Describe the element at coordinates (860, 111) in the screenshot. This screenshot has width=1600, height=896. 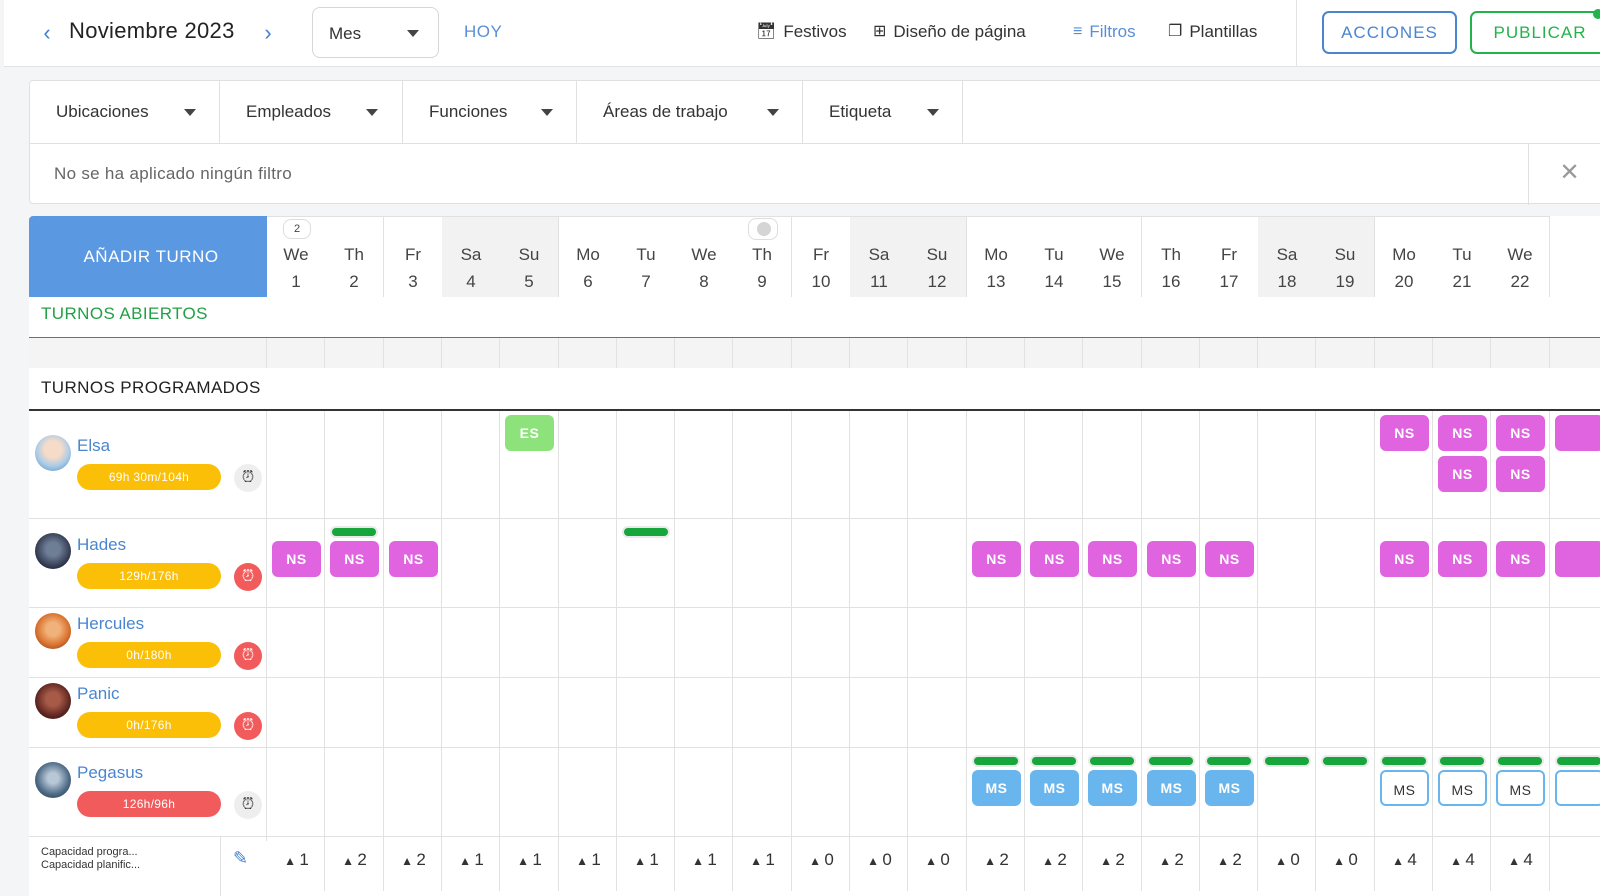
I see `filter-tag-label: Etiqueta` at that location.